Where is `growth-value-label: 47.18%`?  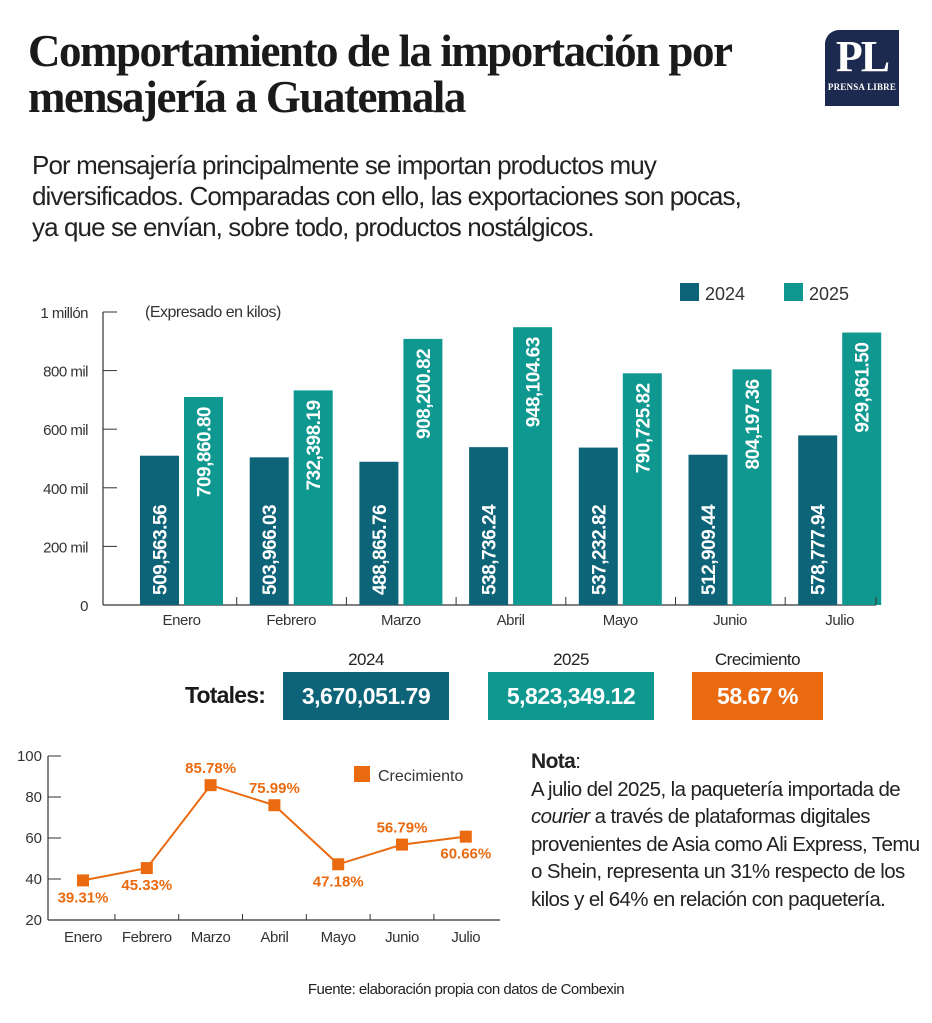
growth-value-label: 47.18% is located at coordinates (338, 881).